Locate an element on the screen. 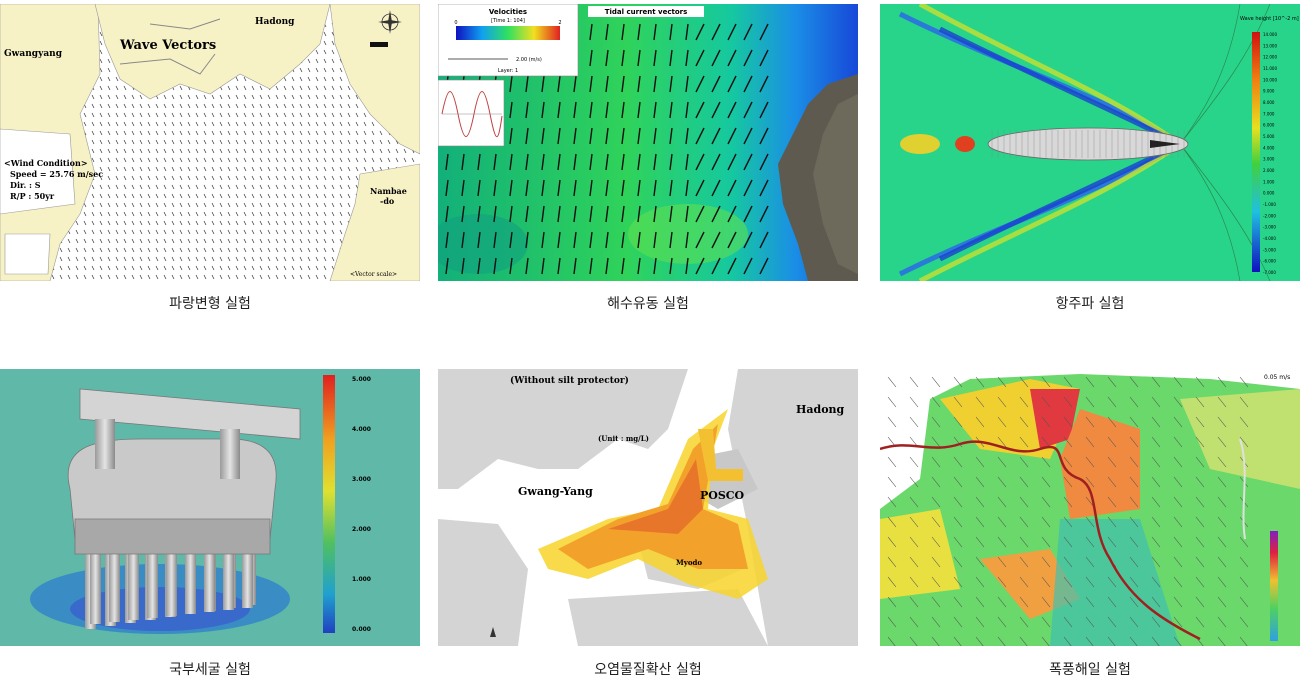 The height and width of the screenshot is (682, 1300). place-label: Gwang-Yang is located at coordinates (555, 491).